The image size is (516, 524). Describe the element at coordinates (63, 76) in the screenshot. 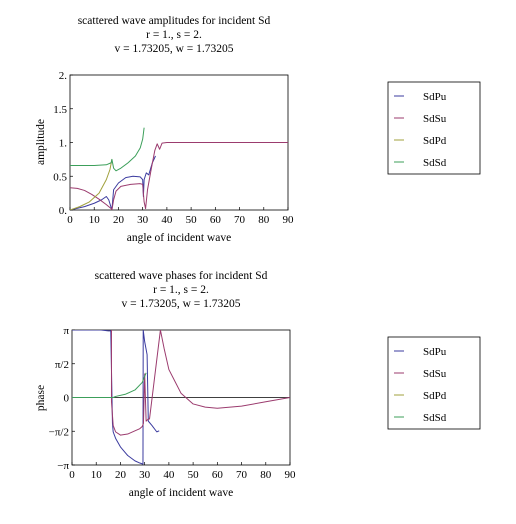

I see `y-tick-label: 2.` at that location.